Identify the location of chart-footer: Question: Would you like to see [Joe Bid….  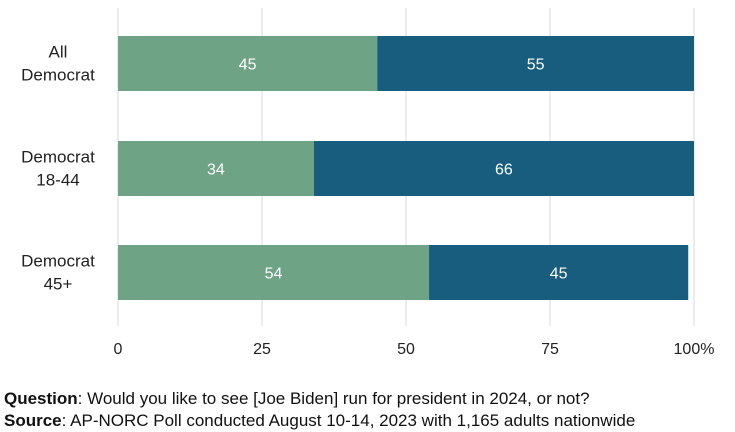
(369, 410).